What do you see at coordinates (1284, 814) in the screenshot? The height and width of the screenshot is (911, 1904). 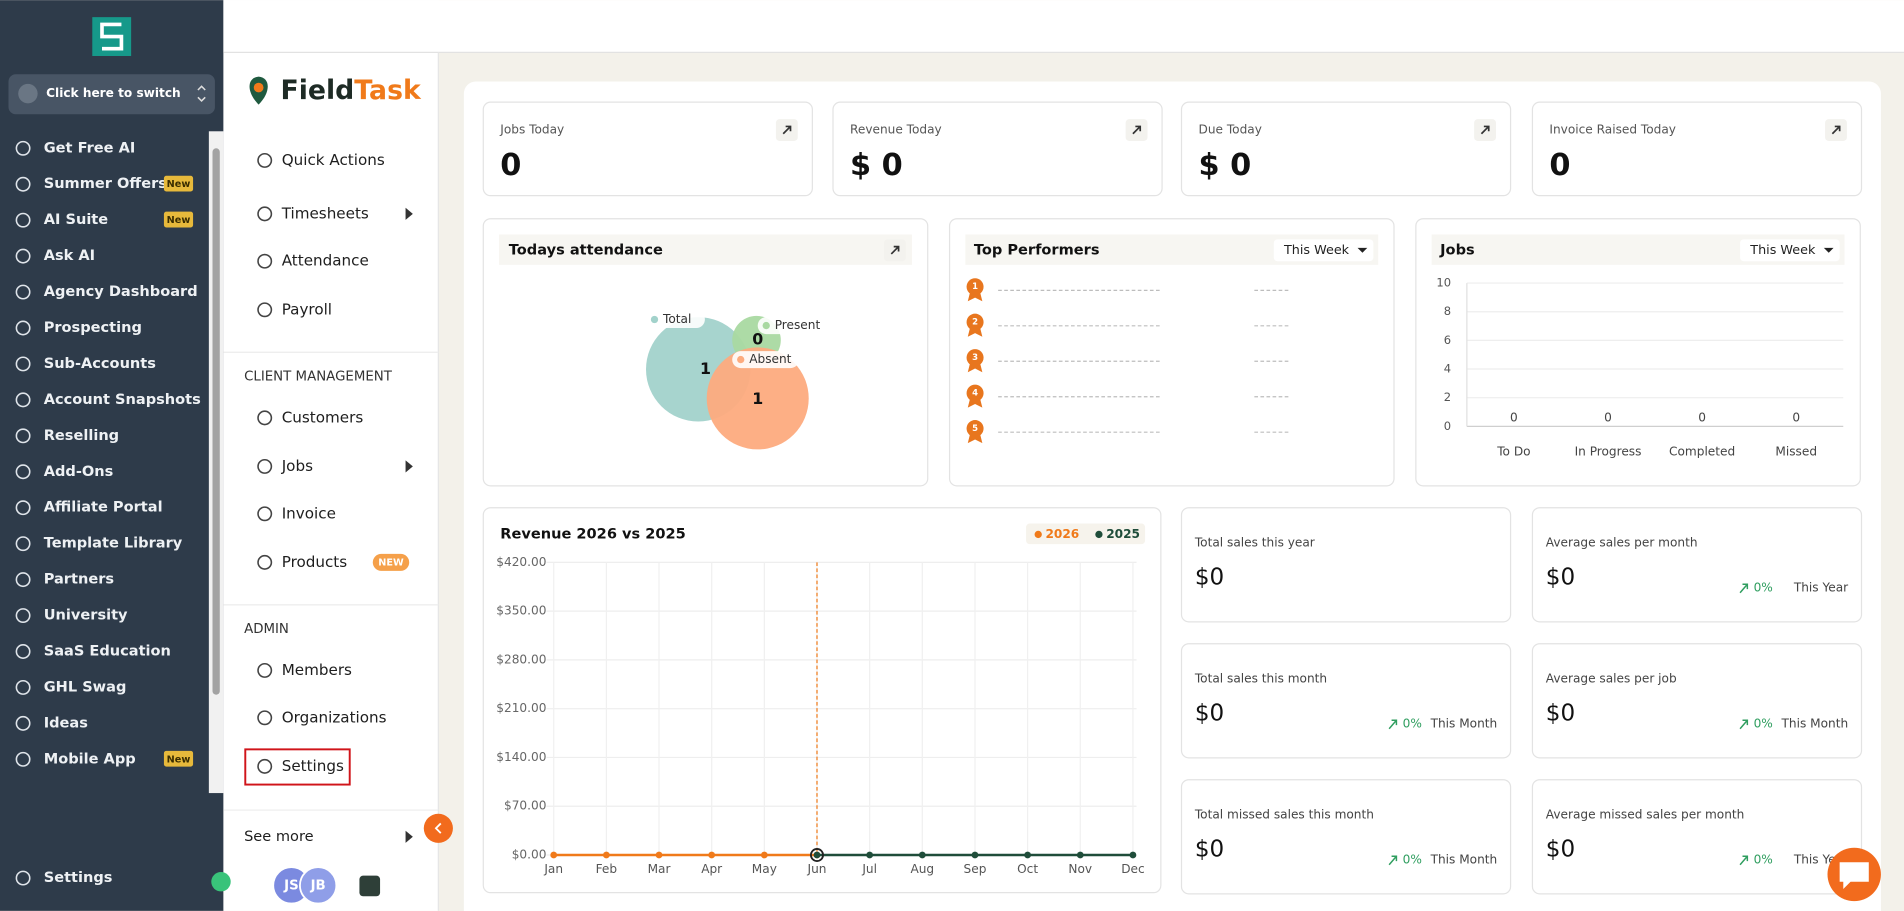 I see `sales-label: Total missed sales this month` at bounding box center [1284, 814].